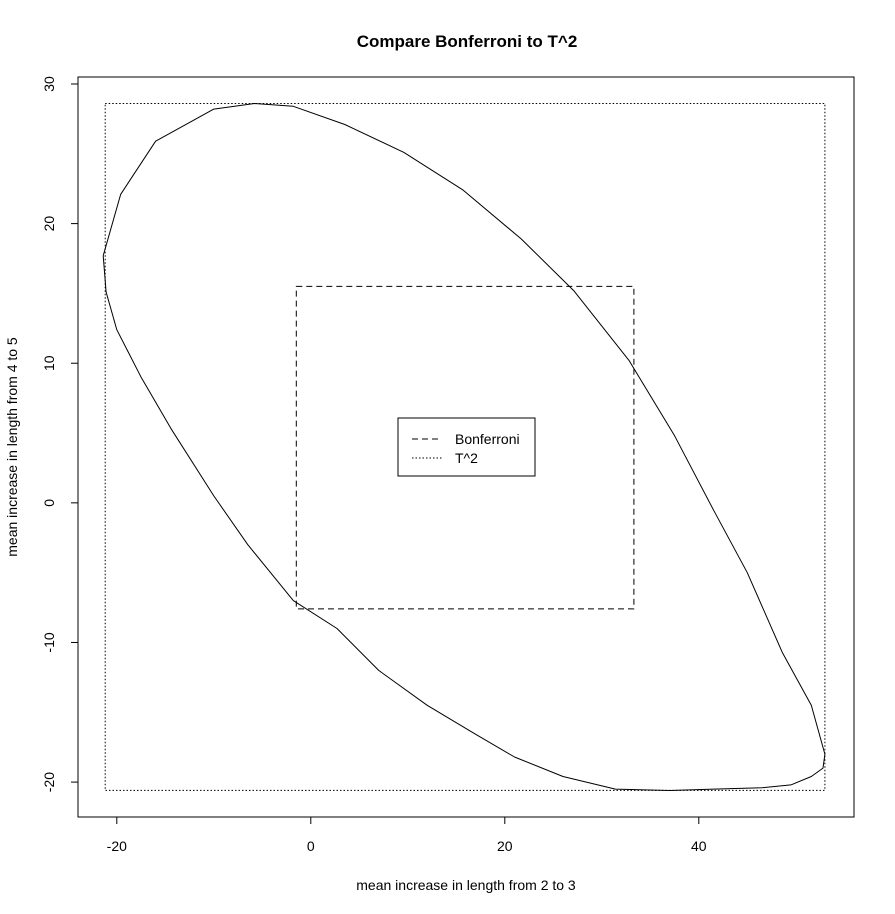  What do you see at coordinates (311, 846) in the screenshot?
I see `x-tick-label: 0` at bounding box center [311, 846].